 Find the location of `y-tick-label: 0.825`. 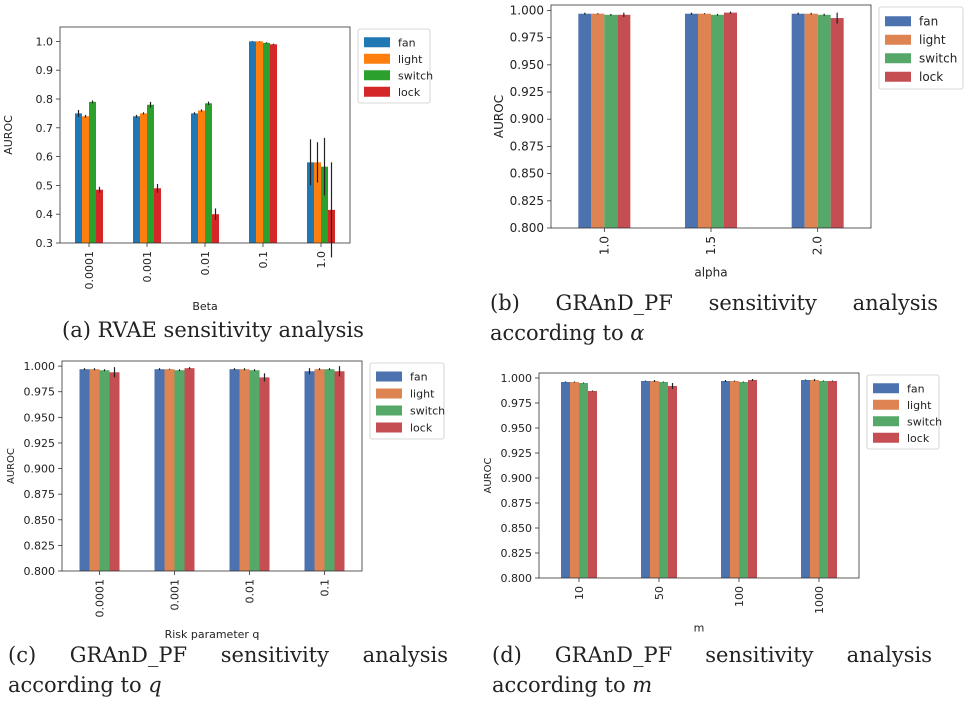

y-tick-label: 0.825 is located at coordinates (527, 201).